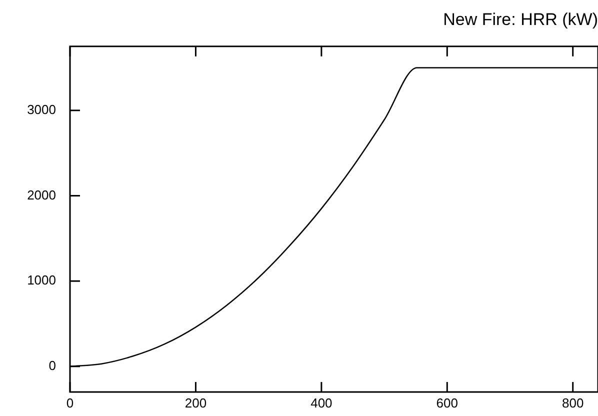  I want to click on x-tick-label: 200, so click(195, 402).